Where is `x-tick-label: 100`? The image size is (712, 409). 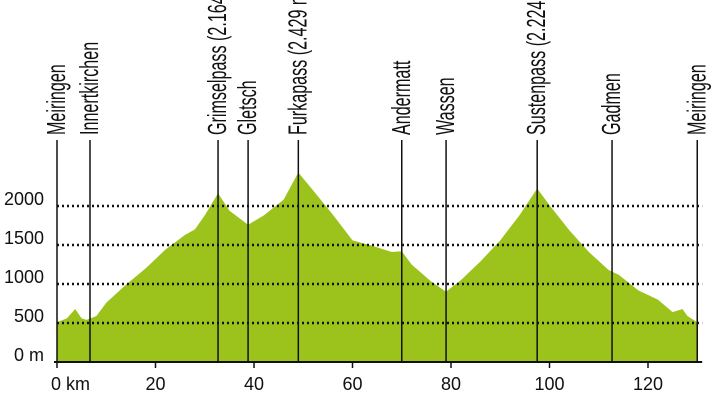 x-tick-label: 100 is located at coordinates (549, 384).